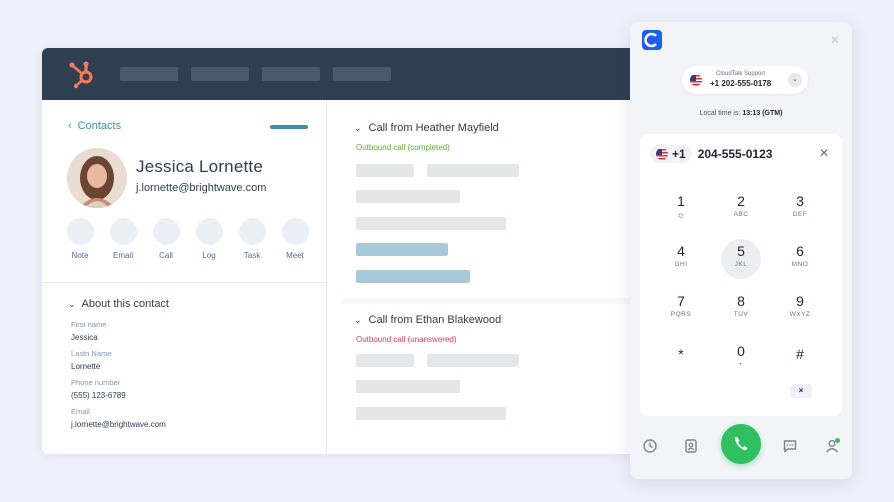 This screenshot has height=502, width=894. I want to click on key-letters: JKL, so click(741, 264).